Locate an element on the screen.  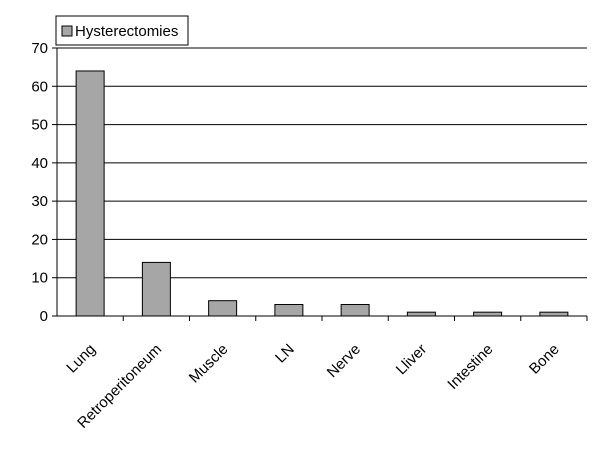
legend: Hysterectomies is located at coordinates (122, 30).